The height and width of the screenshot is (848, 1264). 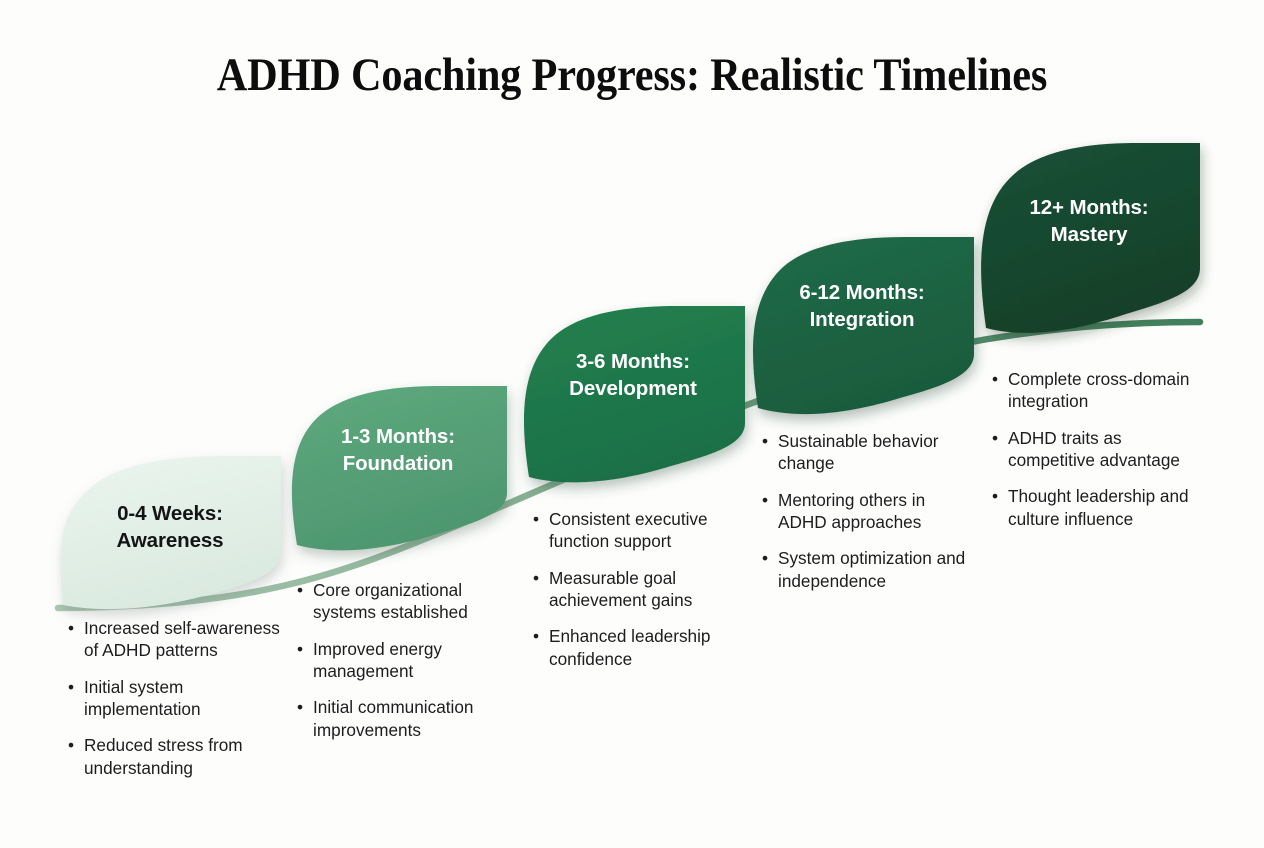 I want to click on list-item: • Consistent executive function support, so click(x=620, y=530).